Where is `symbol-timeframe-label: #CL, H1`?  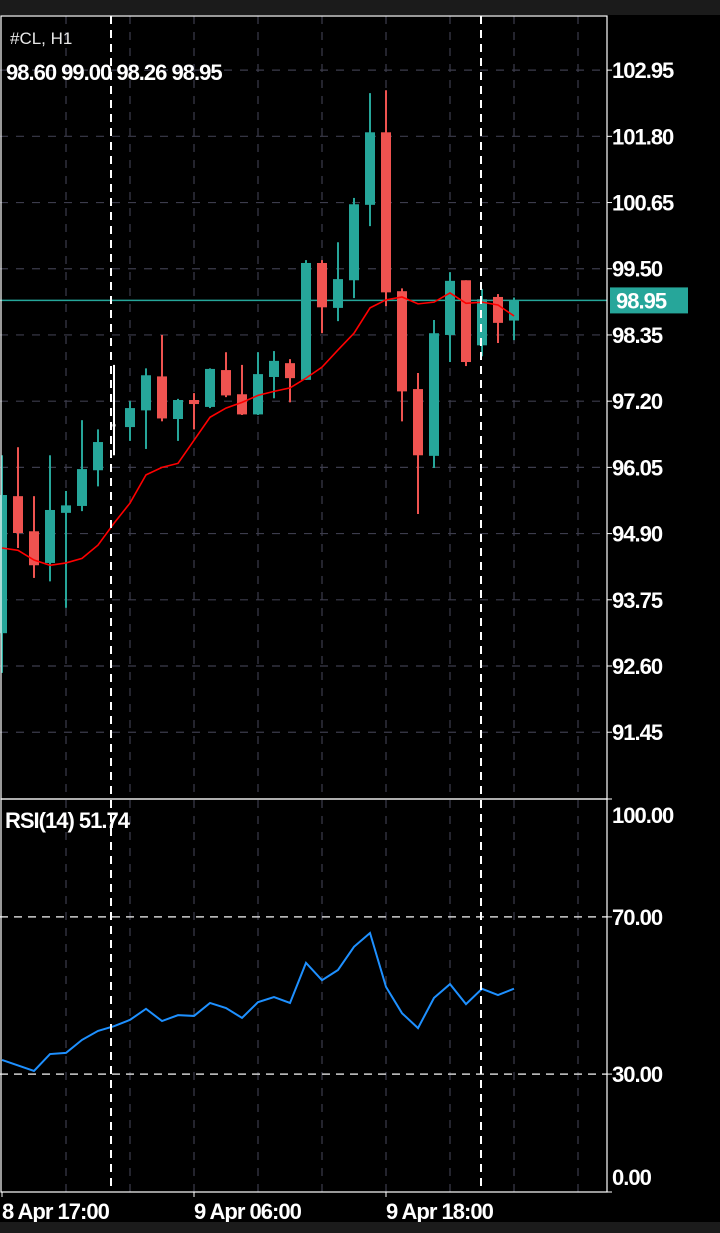 symbol-timeframe-label: #CL, H1 is located at coordinates (41, 38).